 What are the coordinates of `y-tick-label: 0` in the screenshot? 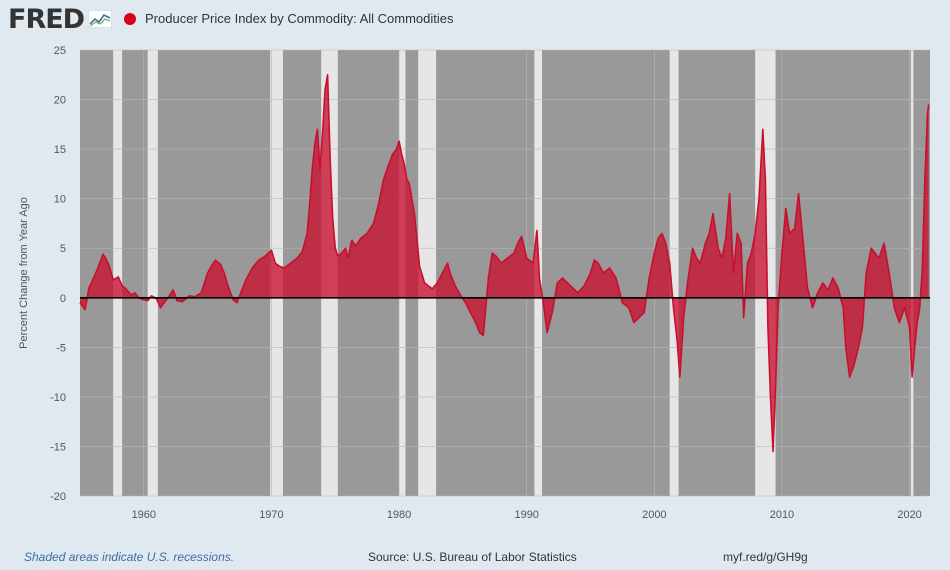 It's located at (63, 299).